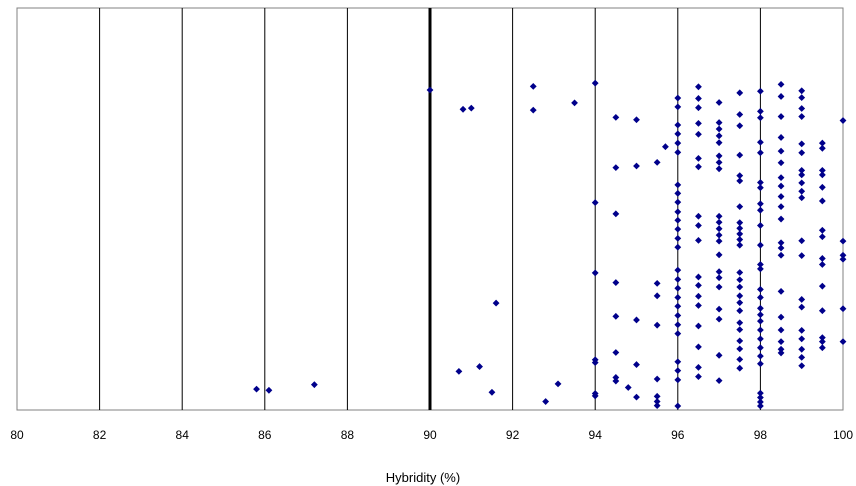  What do you see at coordinates (100, 435) in the screenshot?
I see `x-tick-label: 82` at bounding box center [100, 435].